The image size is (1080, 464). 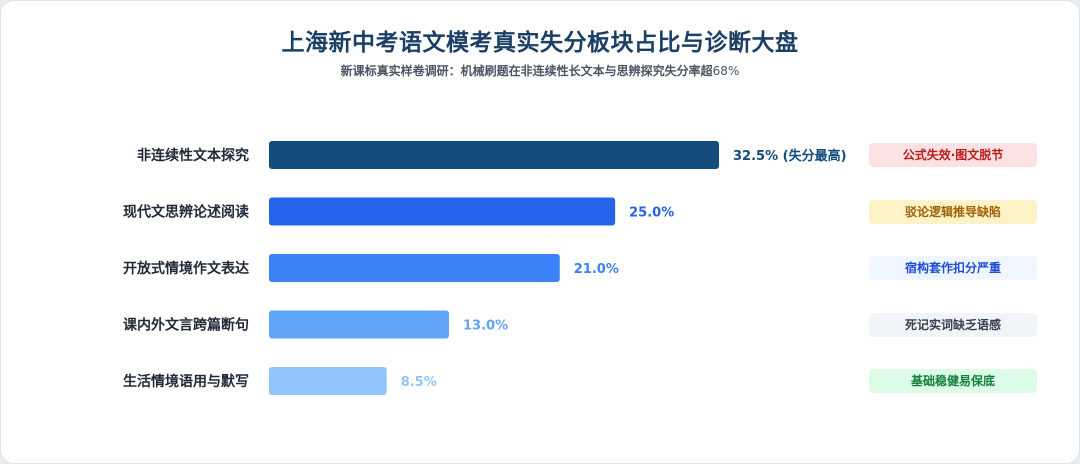 I want to click on category-label: 生活情境语用与默写, so click(x=186, y=381).